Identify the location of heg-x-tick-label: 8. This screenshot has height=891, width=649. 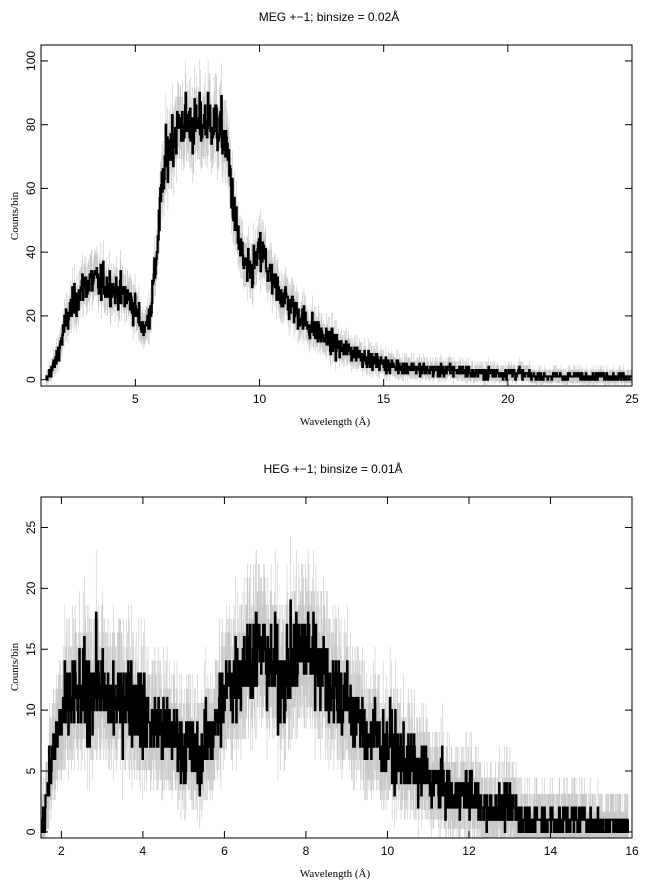
(306, 851).